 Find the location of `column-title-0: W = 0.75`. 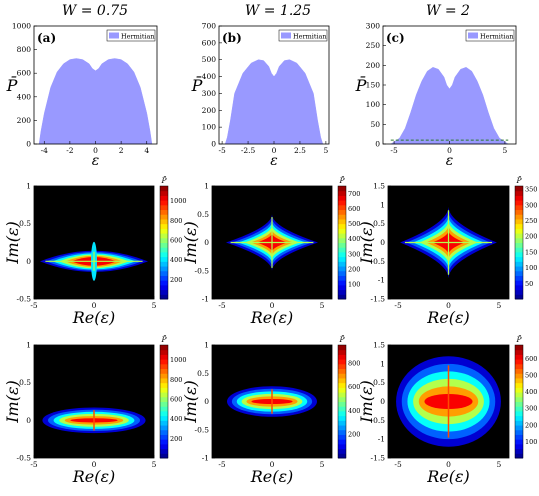

column-title-0: W = 0.75 is located at coordinates (95, 11).